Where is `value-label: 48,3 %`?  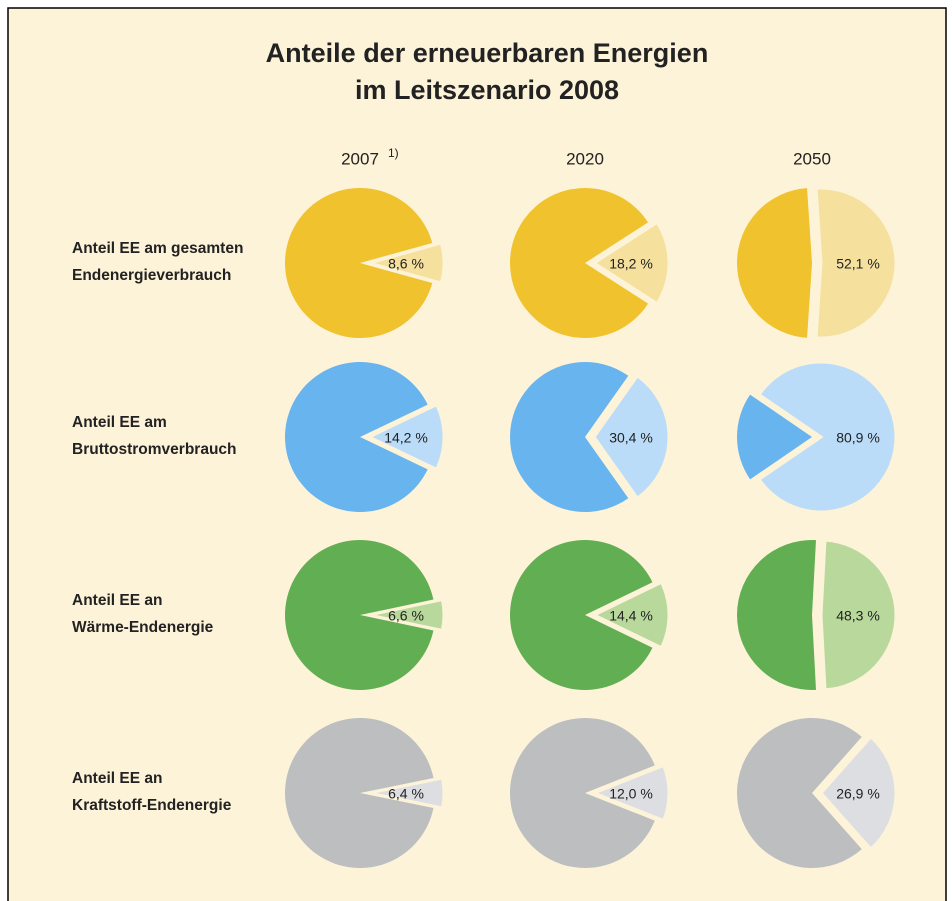
value-label: 48,3 % is located at coordinates (858, 616).